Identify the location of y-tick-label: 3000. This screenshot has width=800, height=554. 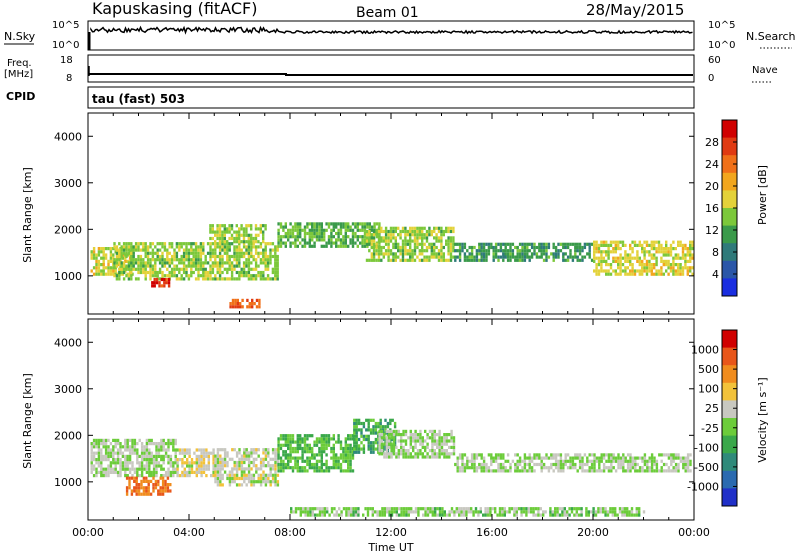
(68, 389).